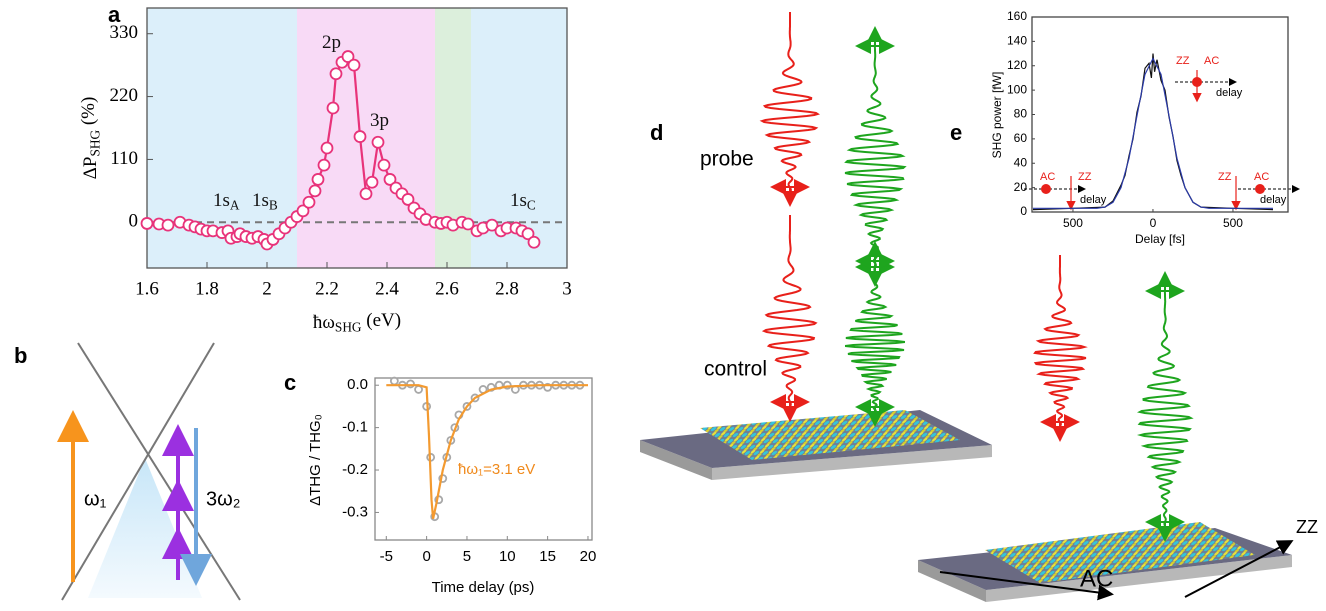 Image resolution: width=1326 pixels, height=611 pixels. What do you see at coordinates (1021, 138) in the screenshot?
I see `y-tick-label: 60` at bounding box center [1021, 138].